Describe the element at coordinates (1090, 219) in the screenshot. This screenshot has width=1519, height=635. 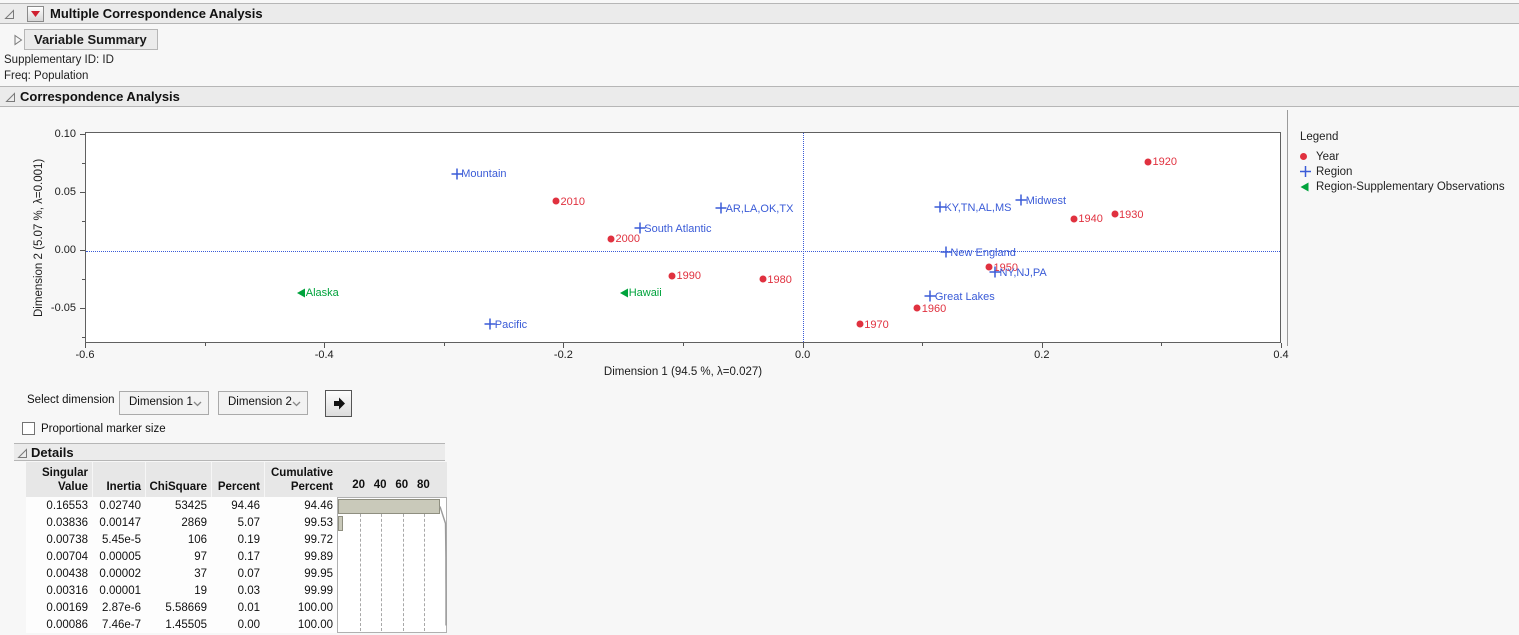
I see `data-point-label: 1940` at that location.